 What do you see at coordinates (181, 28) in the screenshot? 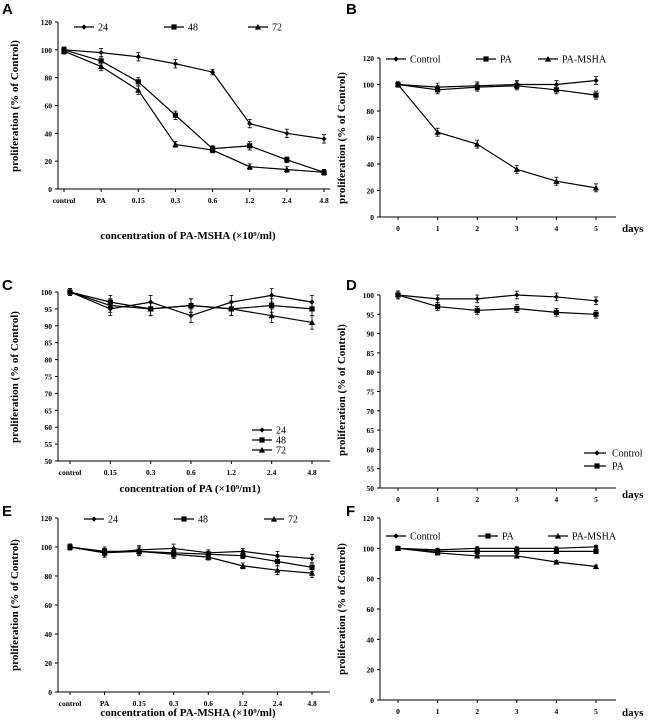
I see `legend-item-48: 48` at bounding box center [181, 28].